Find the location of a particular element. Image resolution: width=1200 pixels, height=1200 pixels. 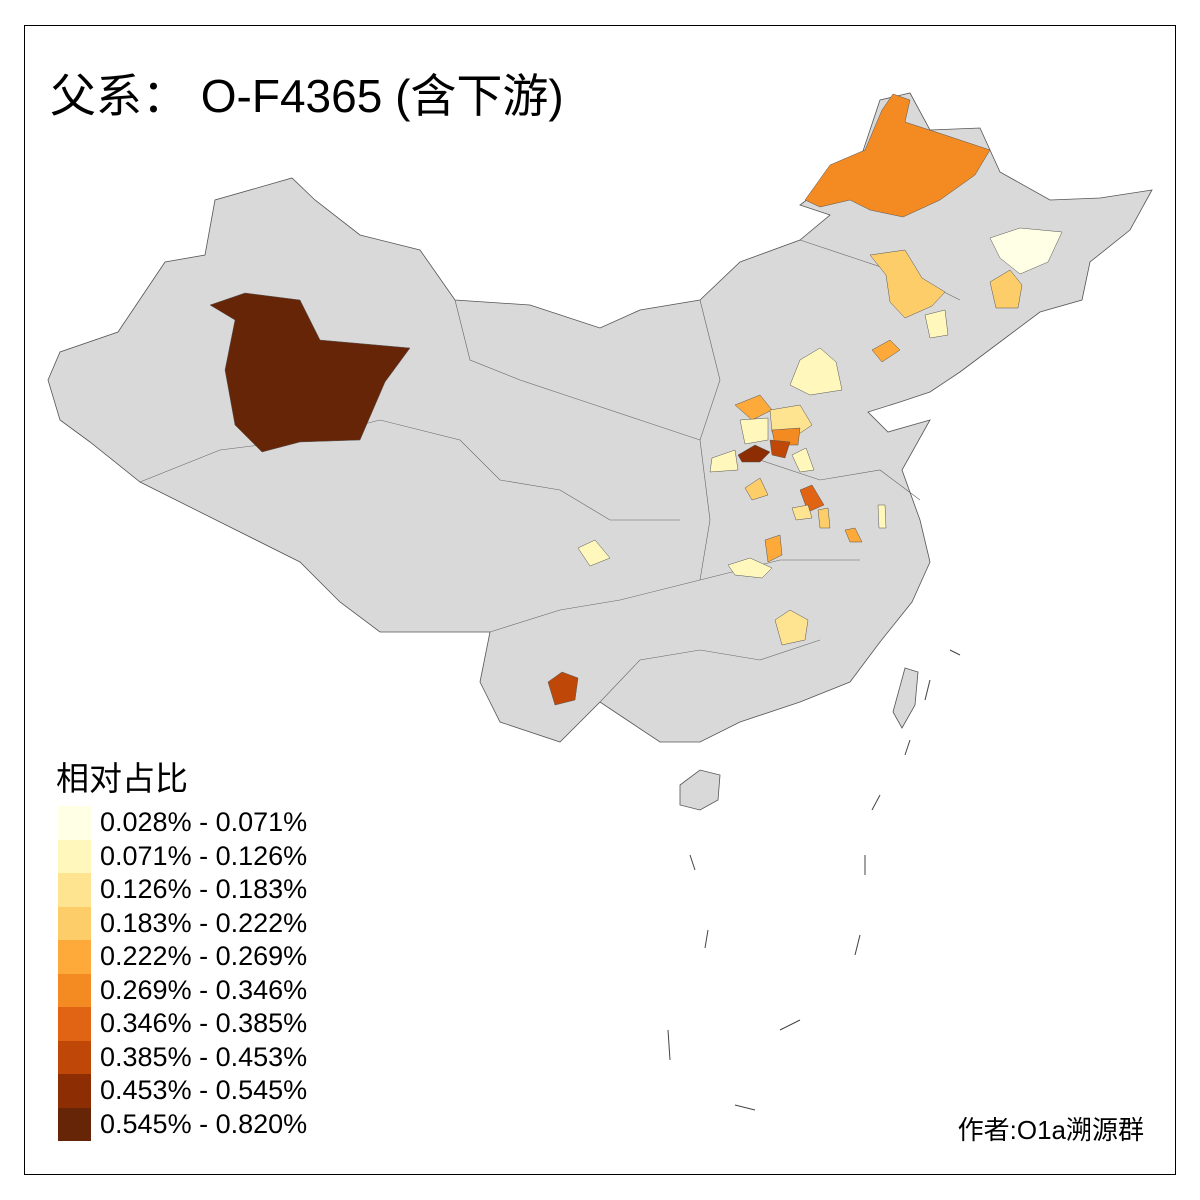

region-heilongjiang-mid is located at coordinates (1026, 251).